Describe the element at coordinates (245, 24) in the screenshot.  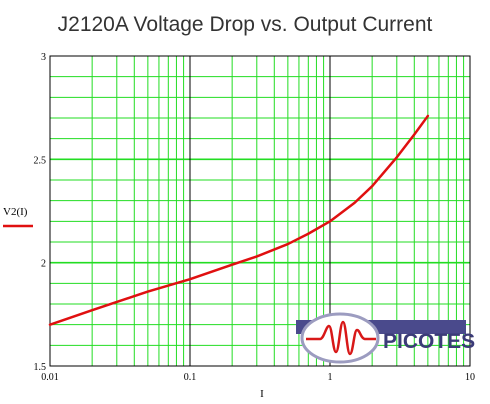
I see `chart-title: J2120A Voltage Drop vs. Output Current` at that location.